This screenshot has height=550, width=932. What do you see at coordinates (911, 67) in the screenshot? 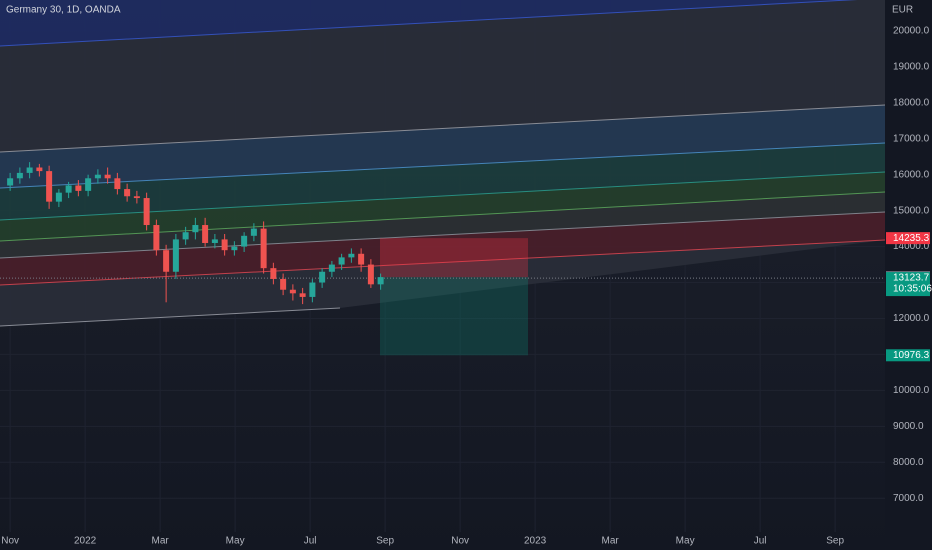
I see `y-tick-label: 19000.0` at bounding box center [911, 67].